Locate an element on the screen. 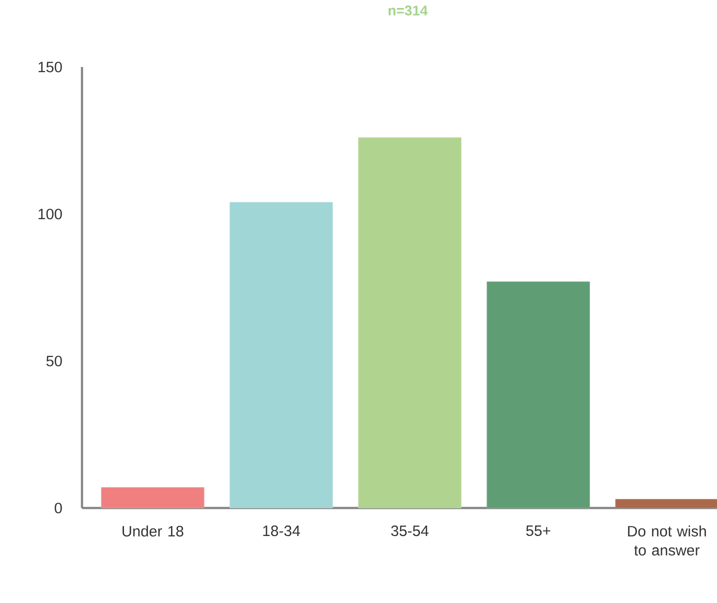  y-tick-label: 100 is located at coordinates (50, 214).